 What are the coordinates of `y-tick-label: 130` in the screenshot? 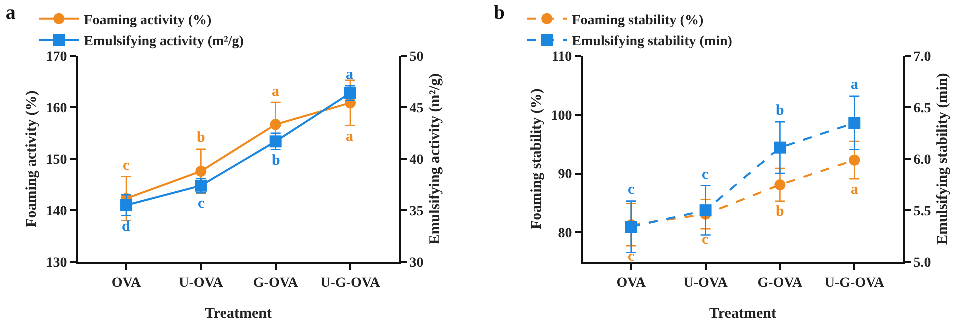 It's located at (57, 263).